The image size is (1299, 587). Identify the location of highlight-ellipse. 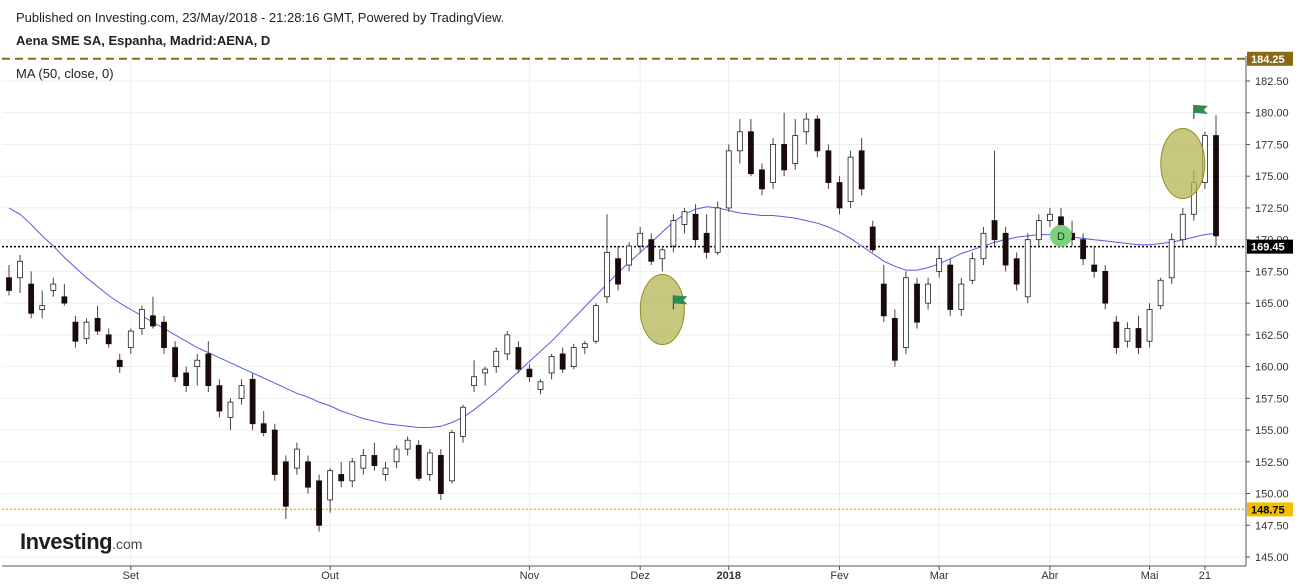
(1183, 164).